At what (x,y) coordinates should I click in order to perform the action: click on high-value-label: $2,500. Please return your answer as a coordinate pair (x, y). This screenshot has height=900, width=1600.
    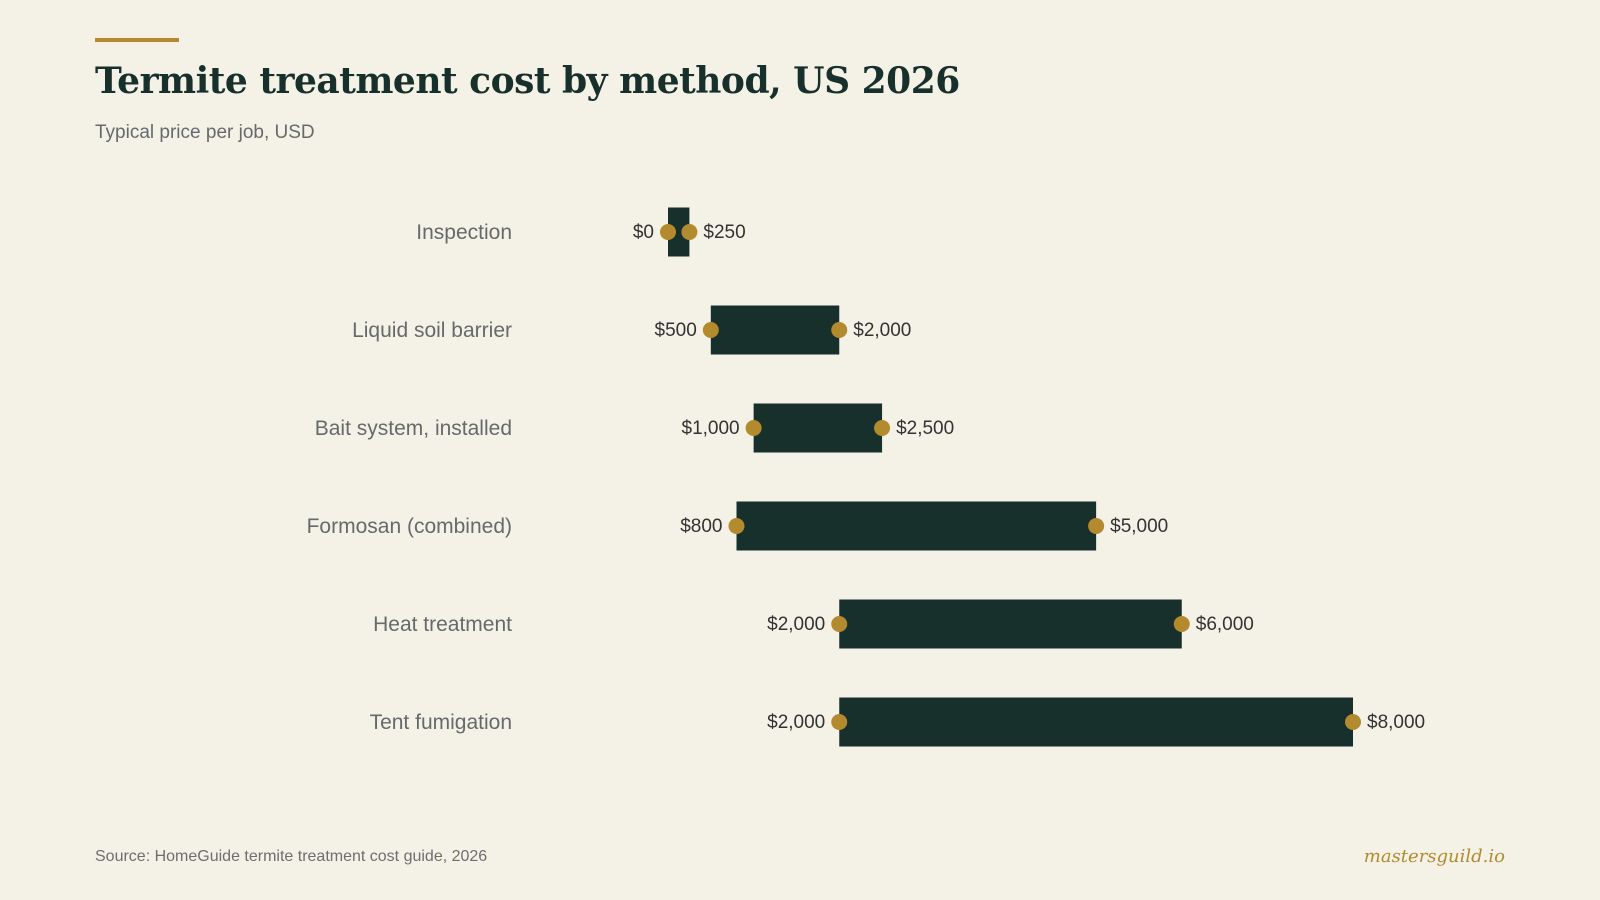
    Looking at the image, I should click on (925, 428).